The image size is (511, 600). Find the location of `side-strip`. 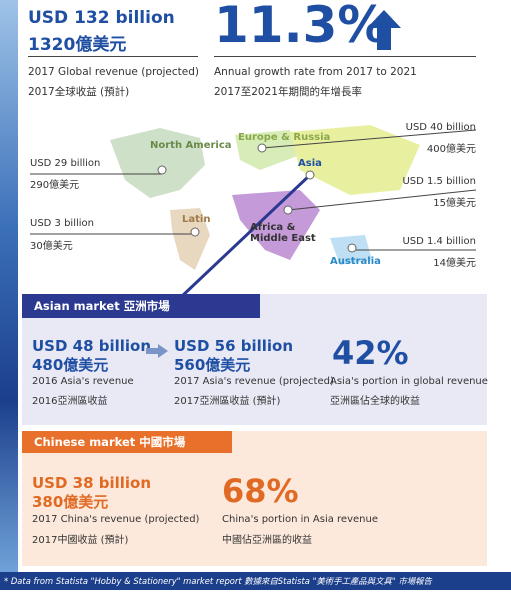

side-strip is located at coordinates (9, 286).